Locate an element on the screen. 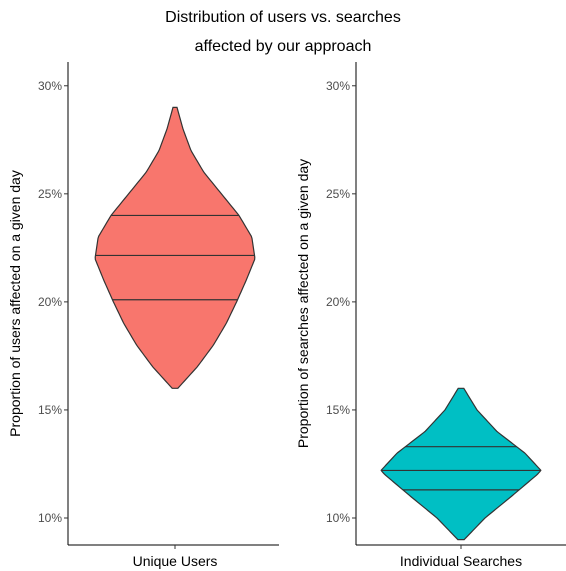  x-category-label-users: Unique Users is located at coordinates (175, 561).